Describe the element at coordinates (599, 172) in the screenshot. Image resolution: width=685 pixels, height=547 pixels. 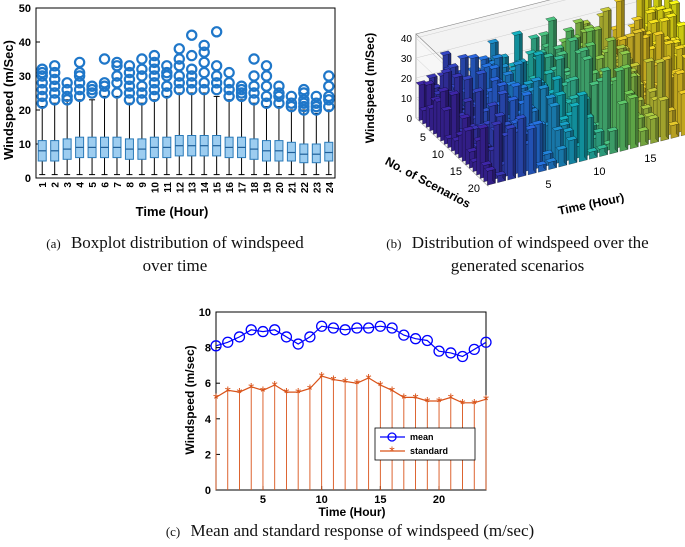
I see `bar3d-xtick-label: 10` at that location.